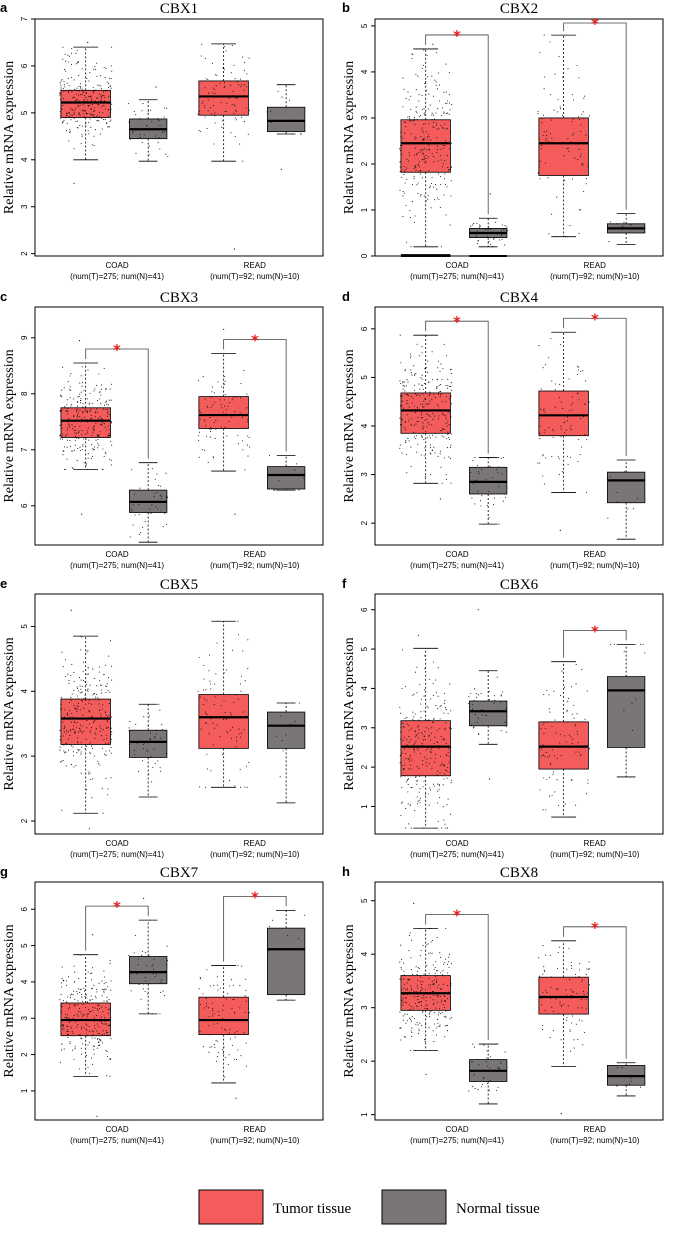 This screenshot has height=1240, width=676. Describe the element at coordinates (117, 350) in the screenshot. I see `significance-star: *` at that location.